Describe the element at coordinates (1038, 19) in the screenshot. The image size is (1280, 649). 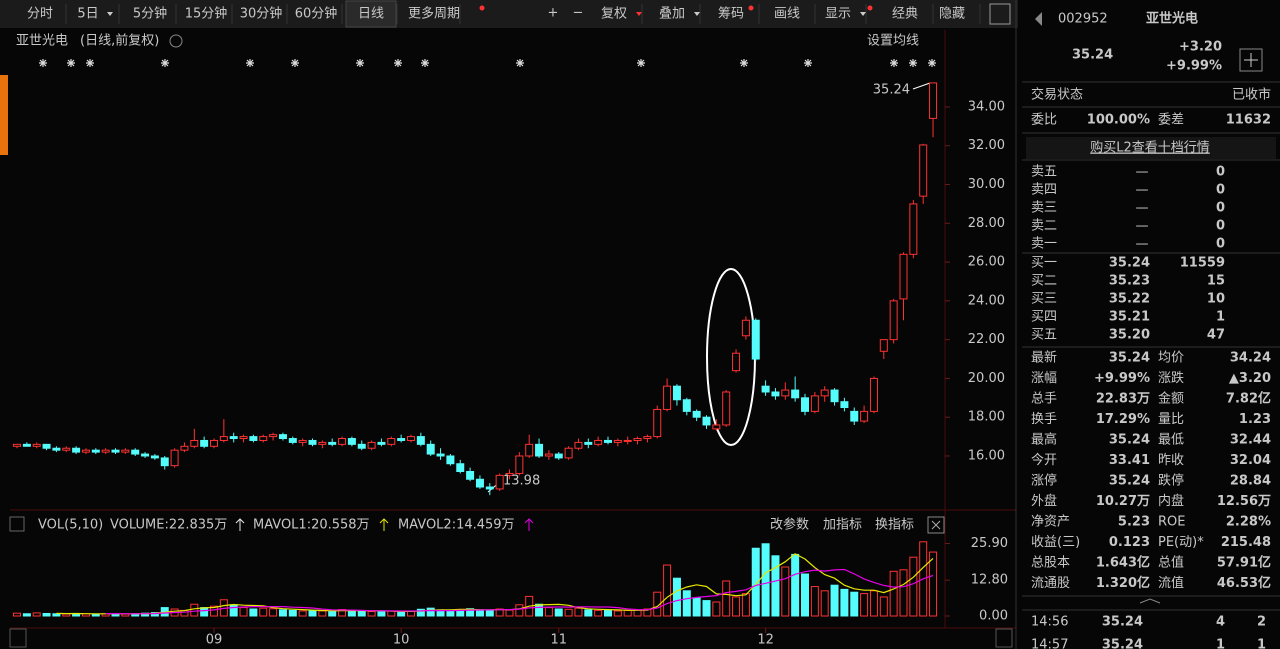
I see `prev-stock` at that location.